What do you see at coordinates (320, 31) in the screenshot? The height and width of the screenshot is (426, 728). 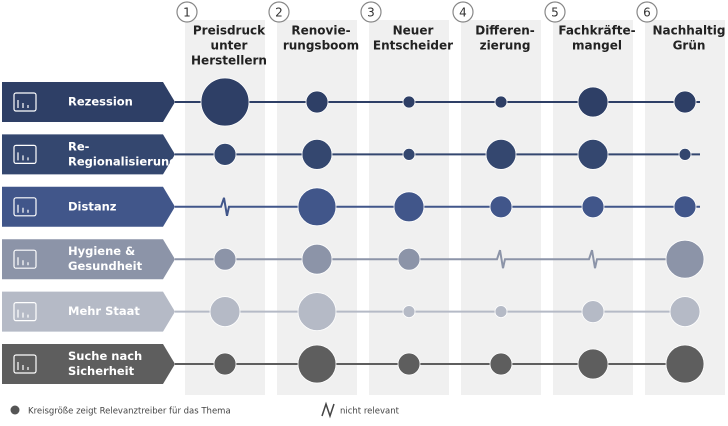 I see `column-header: Renovie-` at bounding box center [320, 31].